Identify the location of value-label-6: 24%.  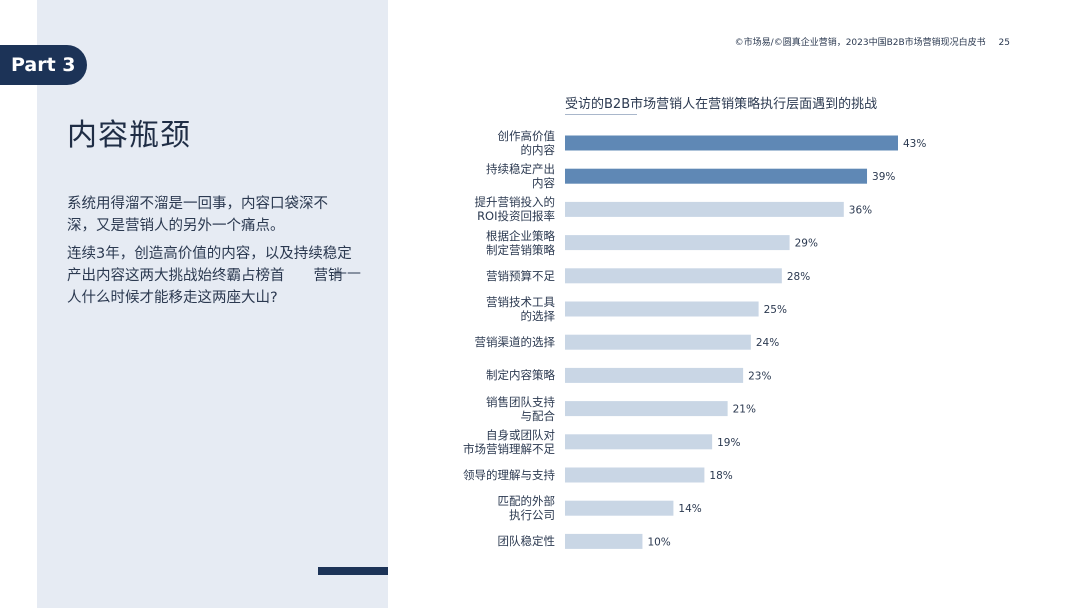
(767, 343).